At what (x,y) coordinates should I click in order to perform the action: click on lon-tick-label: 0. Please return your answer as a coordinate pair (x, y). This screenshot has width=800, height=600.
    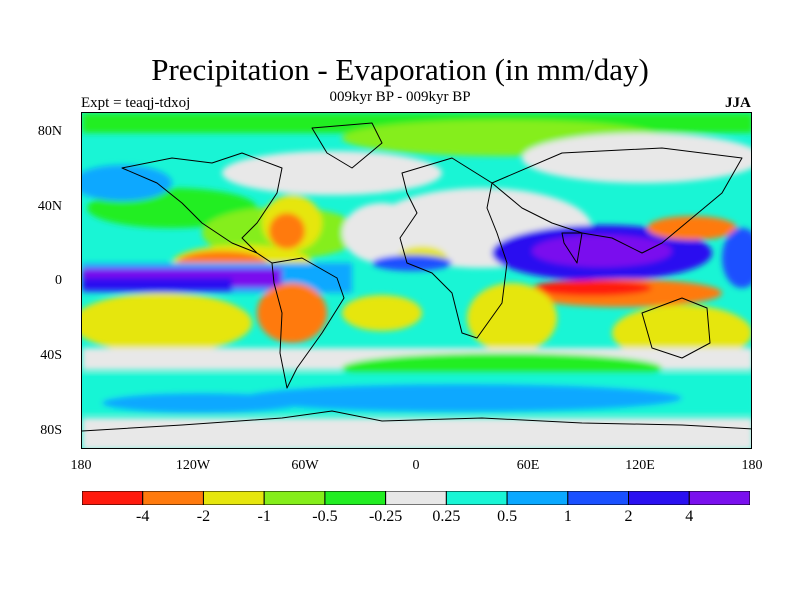
    Looking at the image, I should click on (416, 465).